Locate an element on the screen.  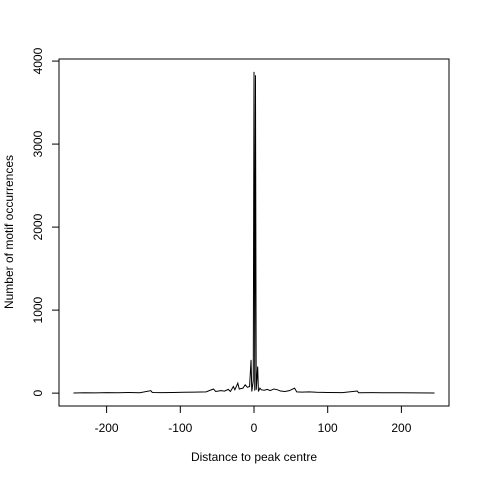
y-tick-label: 1000 is located at coordinates (38, 309).